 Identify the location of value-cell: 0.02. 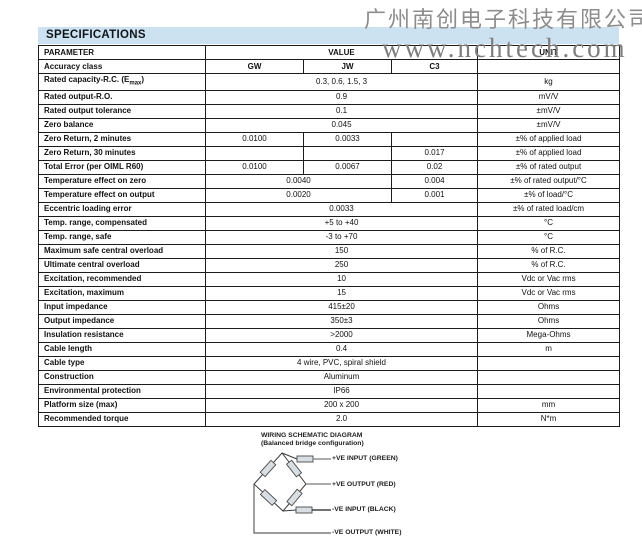
(434, 167).